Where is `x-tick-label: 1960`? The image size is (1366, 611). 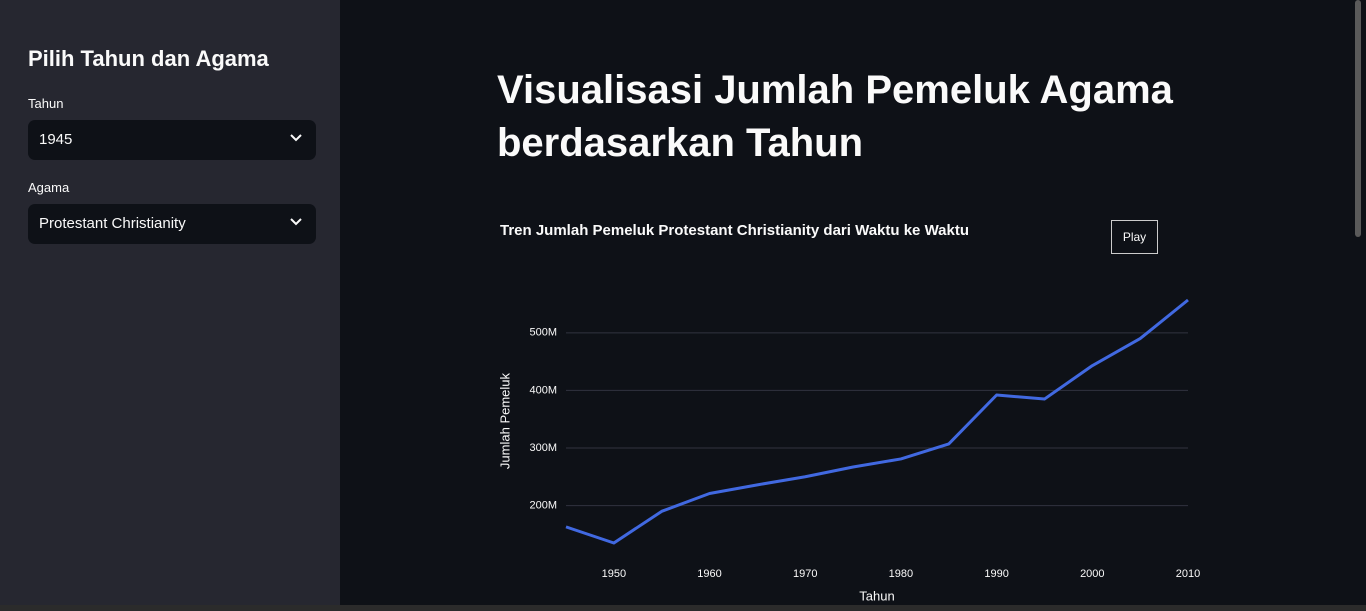
x-tick-label: 1960 is located at coordinates (709, 574).